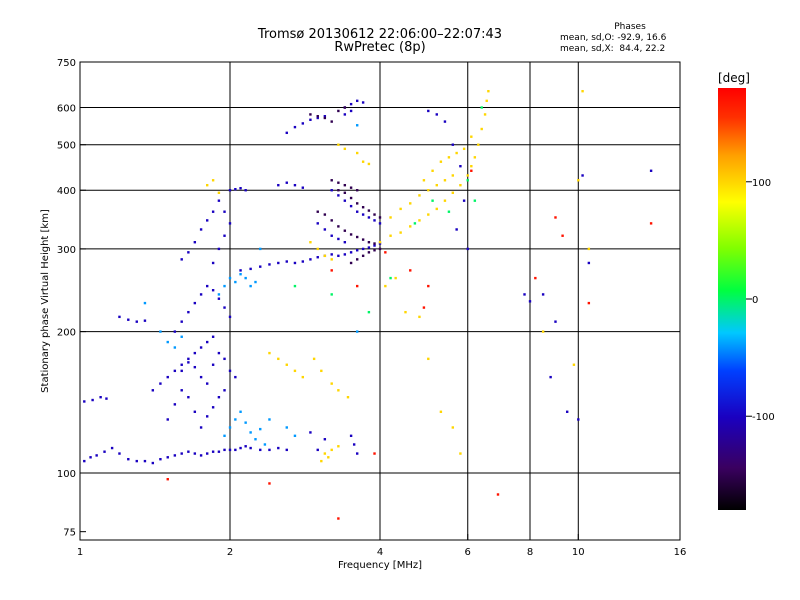 The width and height of the screenshot is (800, 600). What do you see at coordinates (530, 552) in the screenshot?
I see `x-tick-label: 8` at bounding box center [530, 552].